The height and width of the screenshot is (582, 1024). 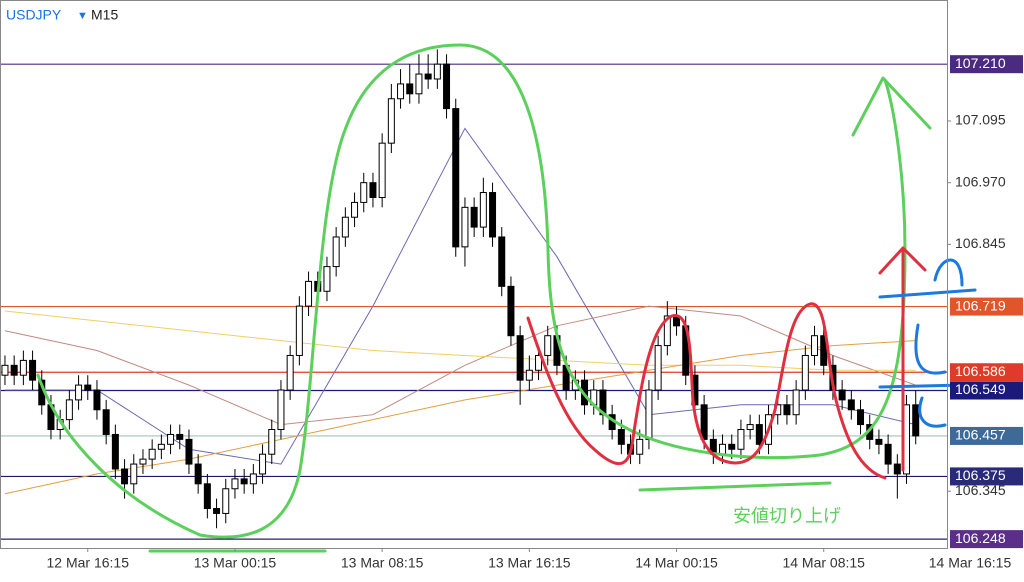 What do you see at coordinates (980, 181) in the screenshot?
I see `y-tick-label: 106.970` at bounding box center [980, 181].